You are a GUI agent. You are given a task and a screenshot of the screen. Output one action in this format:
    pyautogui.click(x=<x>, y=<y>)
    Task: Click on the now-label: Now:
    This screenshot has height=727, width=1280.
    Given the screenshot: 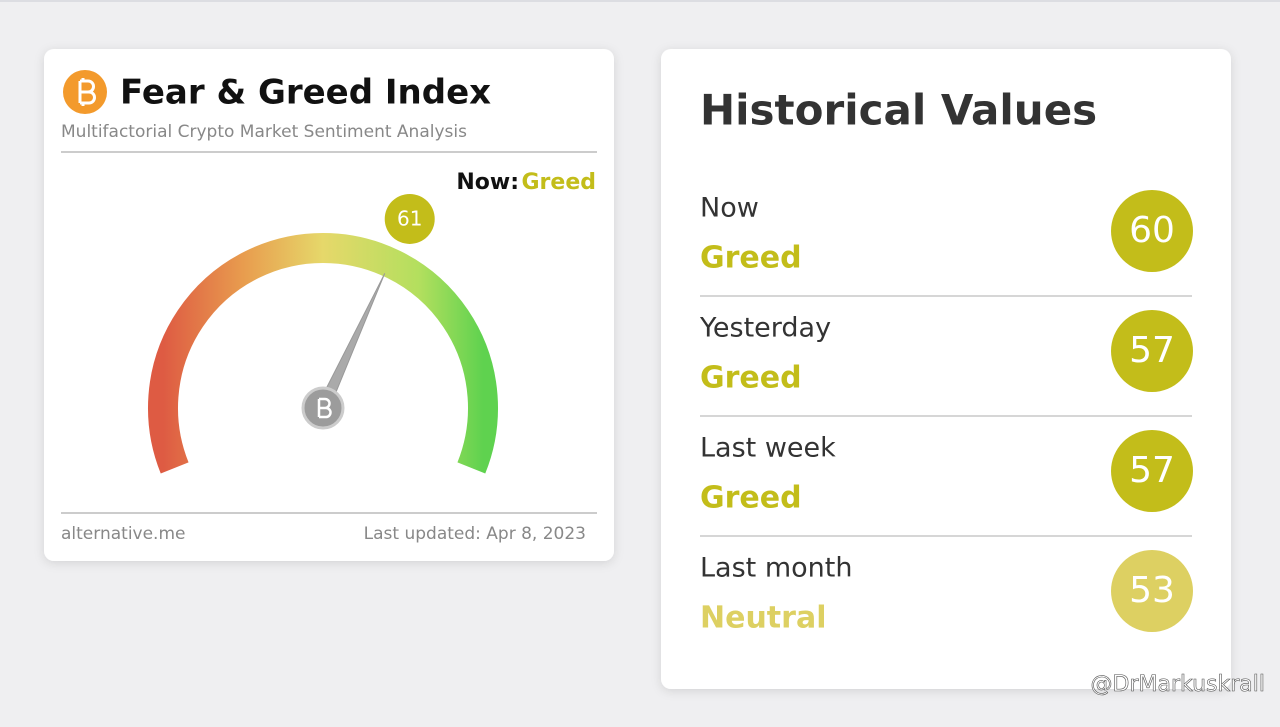 What is the action you would take?
    pyautogui.click(x=487, y=182)
    